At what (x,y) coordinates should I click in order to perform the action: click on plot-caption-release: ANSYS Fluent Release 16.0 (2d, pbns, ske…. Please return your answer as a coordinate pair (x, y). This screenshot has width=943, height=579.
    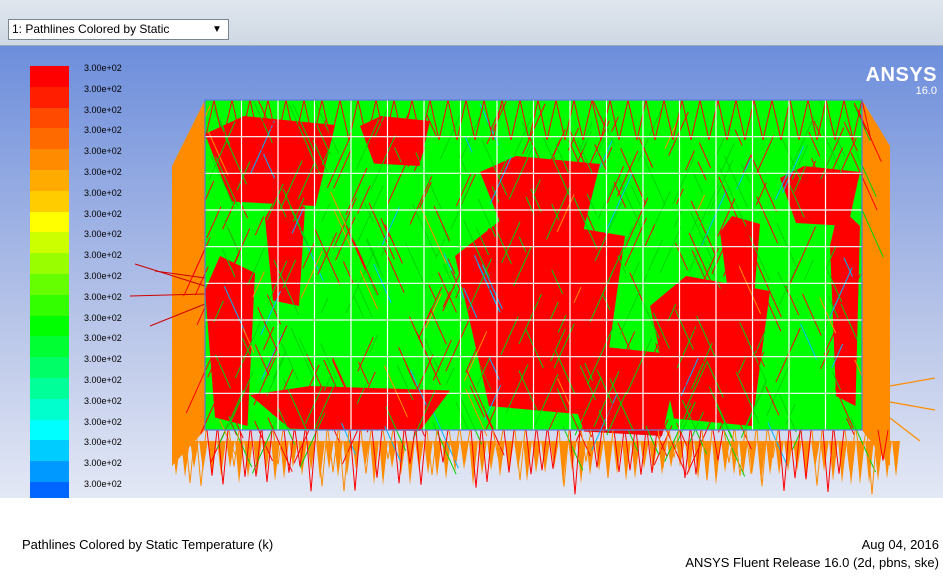
    Looking at the image, I should click on (812, 562).